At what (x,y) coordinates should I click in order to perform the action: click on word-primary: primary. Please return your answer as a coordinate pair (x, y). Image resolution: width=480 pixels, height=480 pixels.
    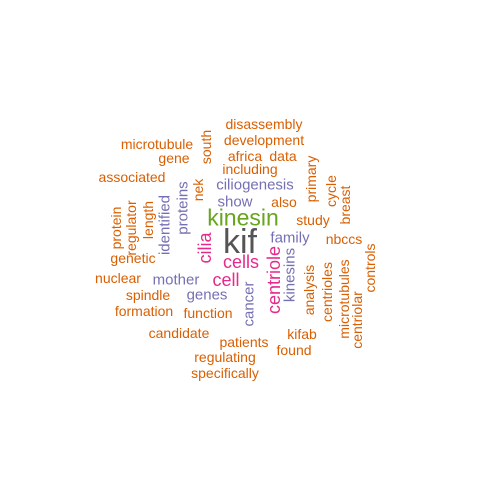
    Looking at the image, I should click on (311, 179).